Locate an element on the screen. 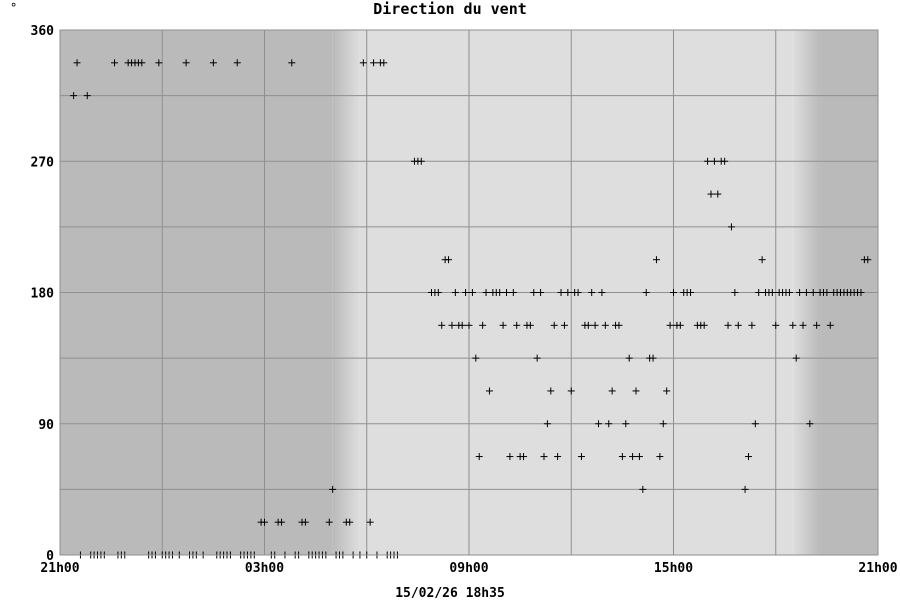 The width and height of the screenshot is (900, 600). y-unit-label: ° is located at coordinates (13, 8).